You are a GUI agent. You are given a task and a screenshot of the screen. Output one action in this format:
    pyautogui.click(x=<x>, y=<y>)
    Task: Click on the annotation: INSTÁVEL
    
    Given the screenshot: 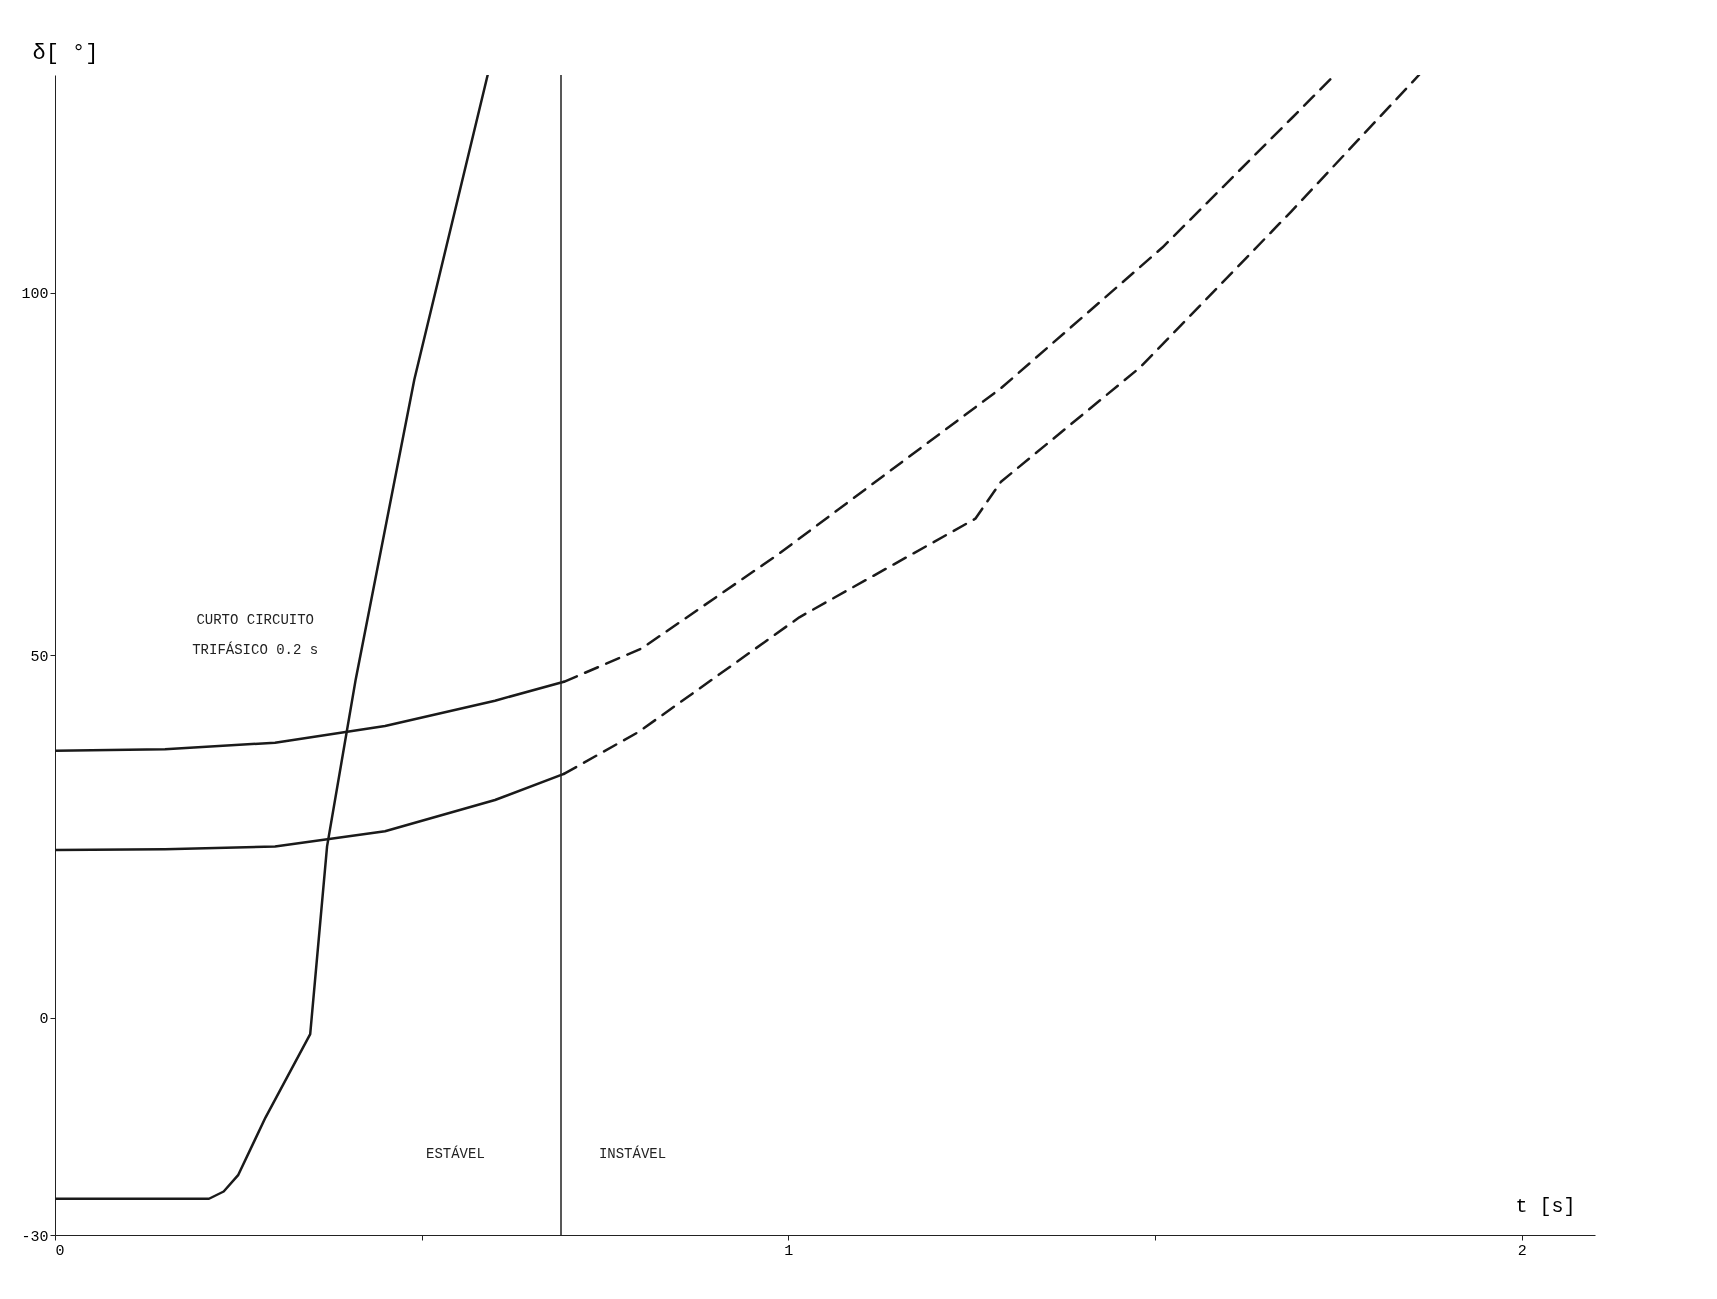 What is the action you would take?
    pyautogui.click(x=632, y=1153)
    